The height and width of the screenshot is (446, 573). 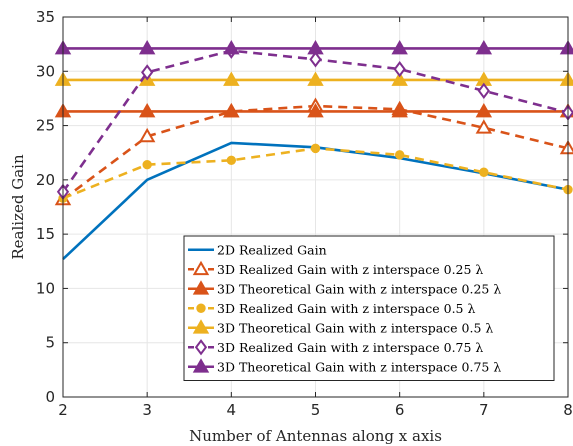 I want to click on y-tick-label: 25, so click(x=45, y=126).